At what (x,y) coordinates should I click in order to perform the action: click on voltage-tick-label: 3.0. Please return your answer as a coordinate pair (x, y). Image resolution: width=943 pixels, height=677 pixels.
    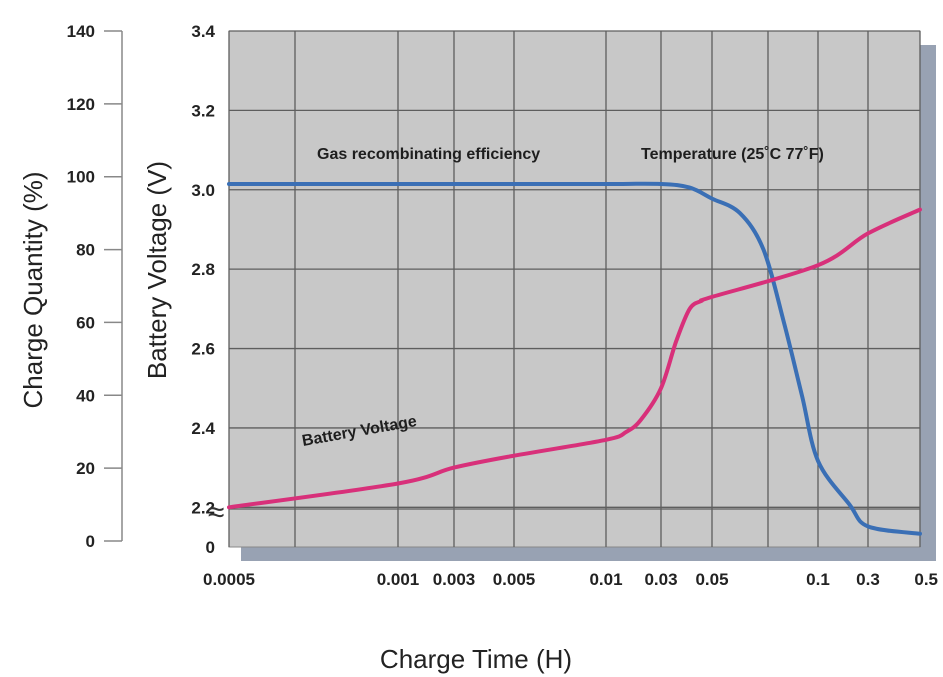
    Looking at the image, I should click on (203, 190).